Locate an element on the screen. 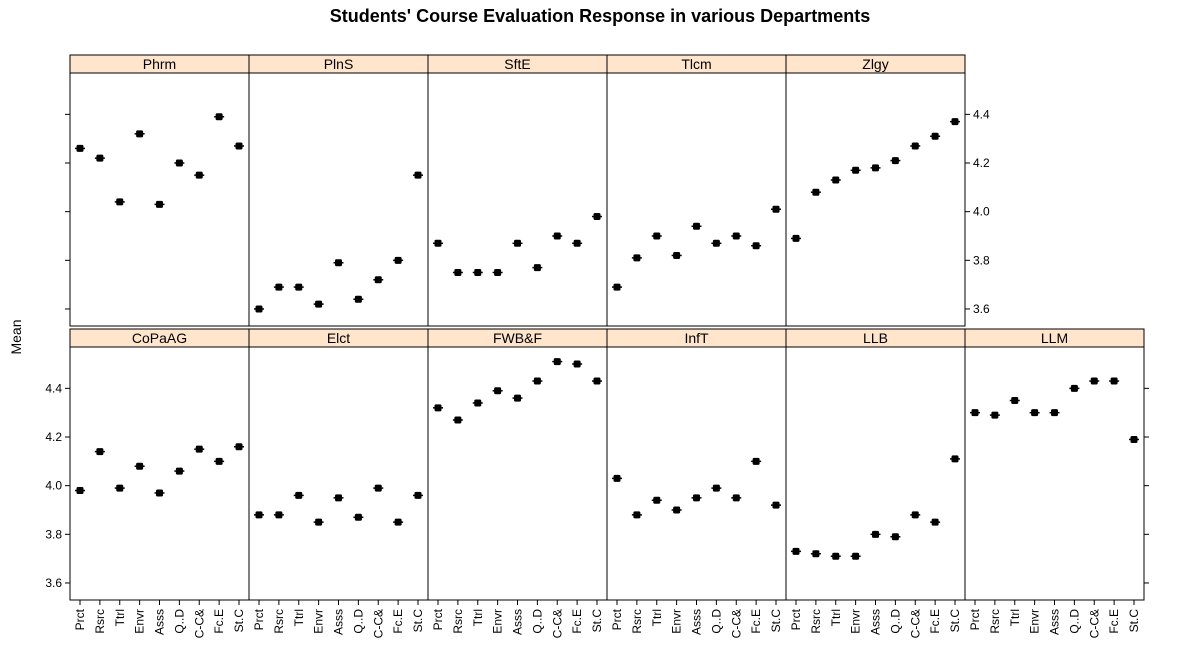 This screenshot has height=672, width=1200. panel-strip-label: Phrm is located at coordinates (159, 64).